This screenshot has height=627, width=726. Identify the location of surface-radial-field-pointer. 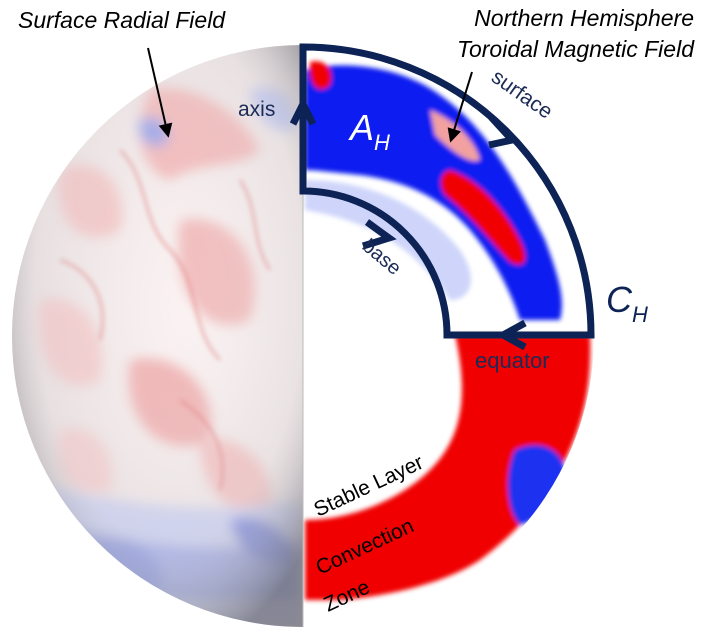
(160, 92).